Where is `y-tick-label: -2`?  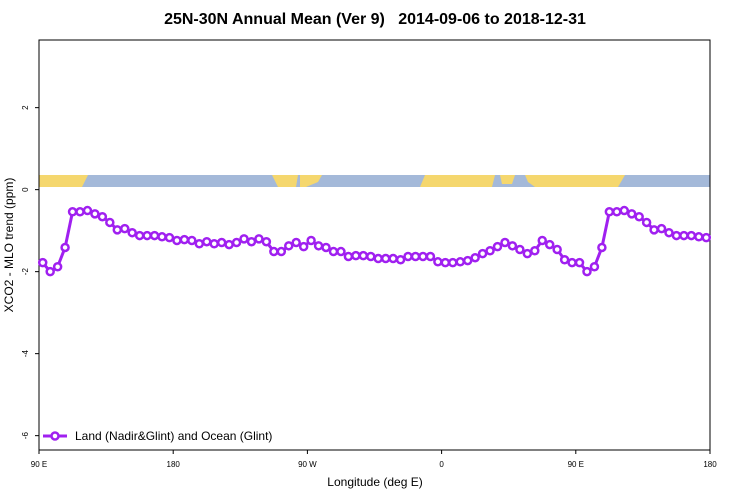
y-tick-label: -2 is located at coordinates (25, 272).